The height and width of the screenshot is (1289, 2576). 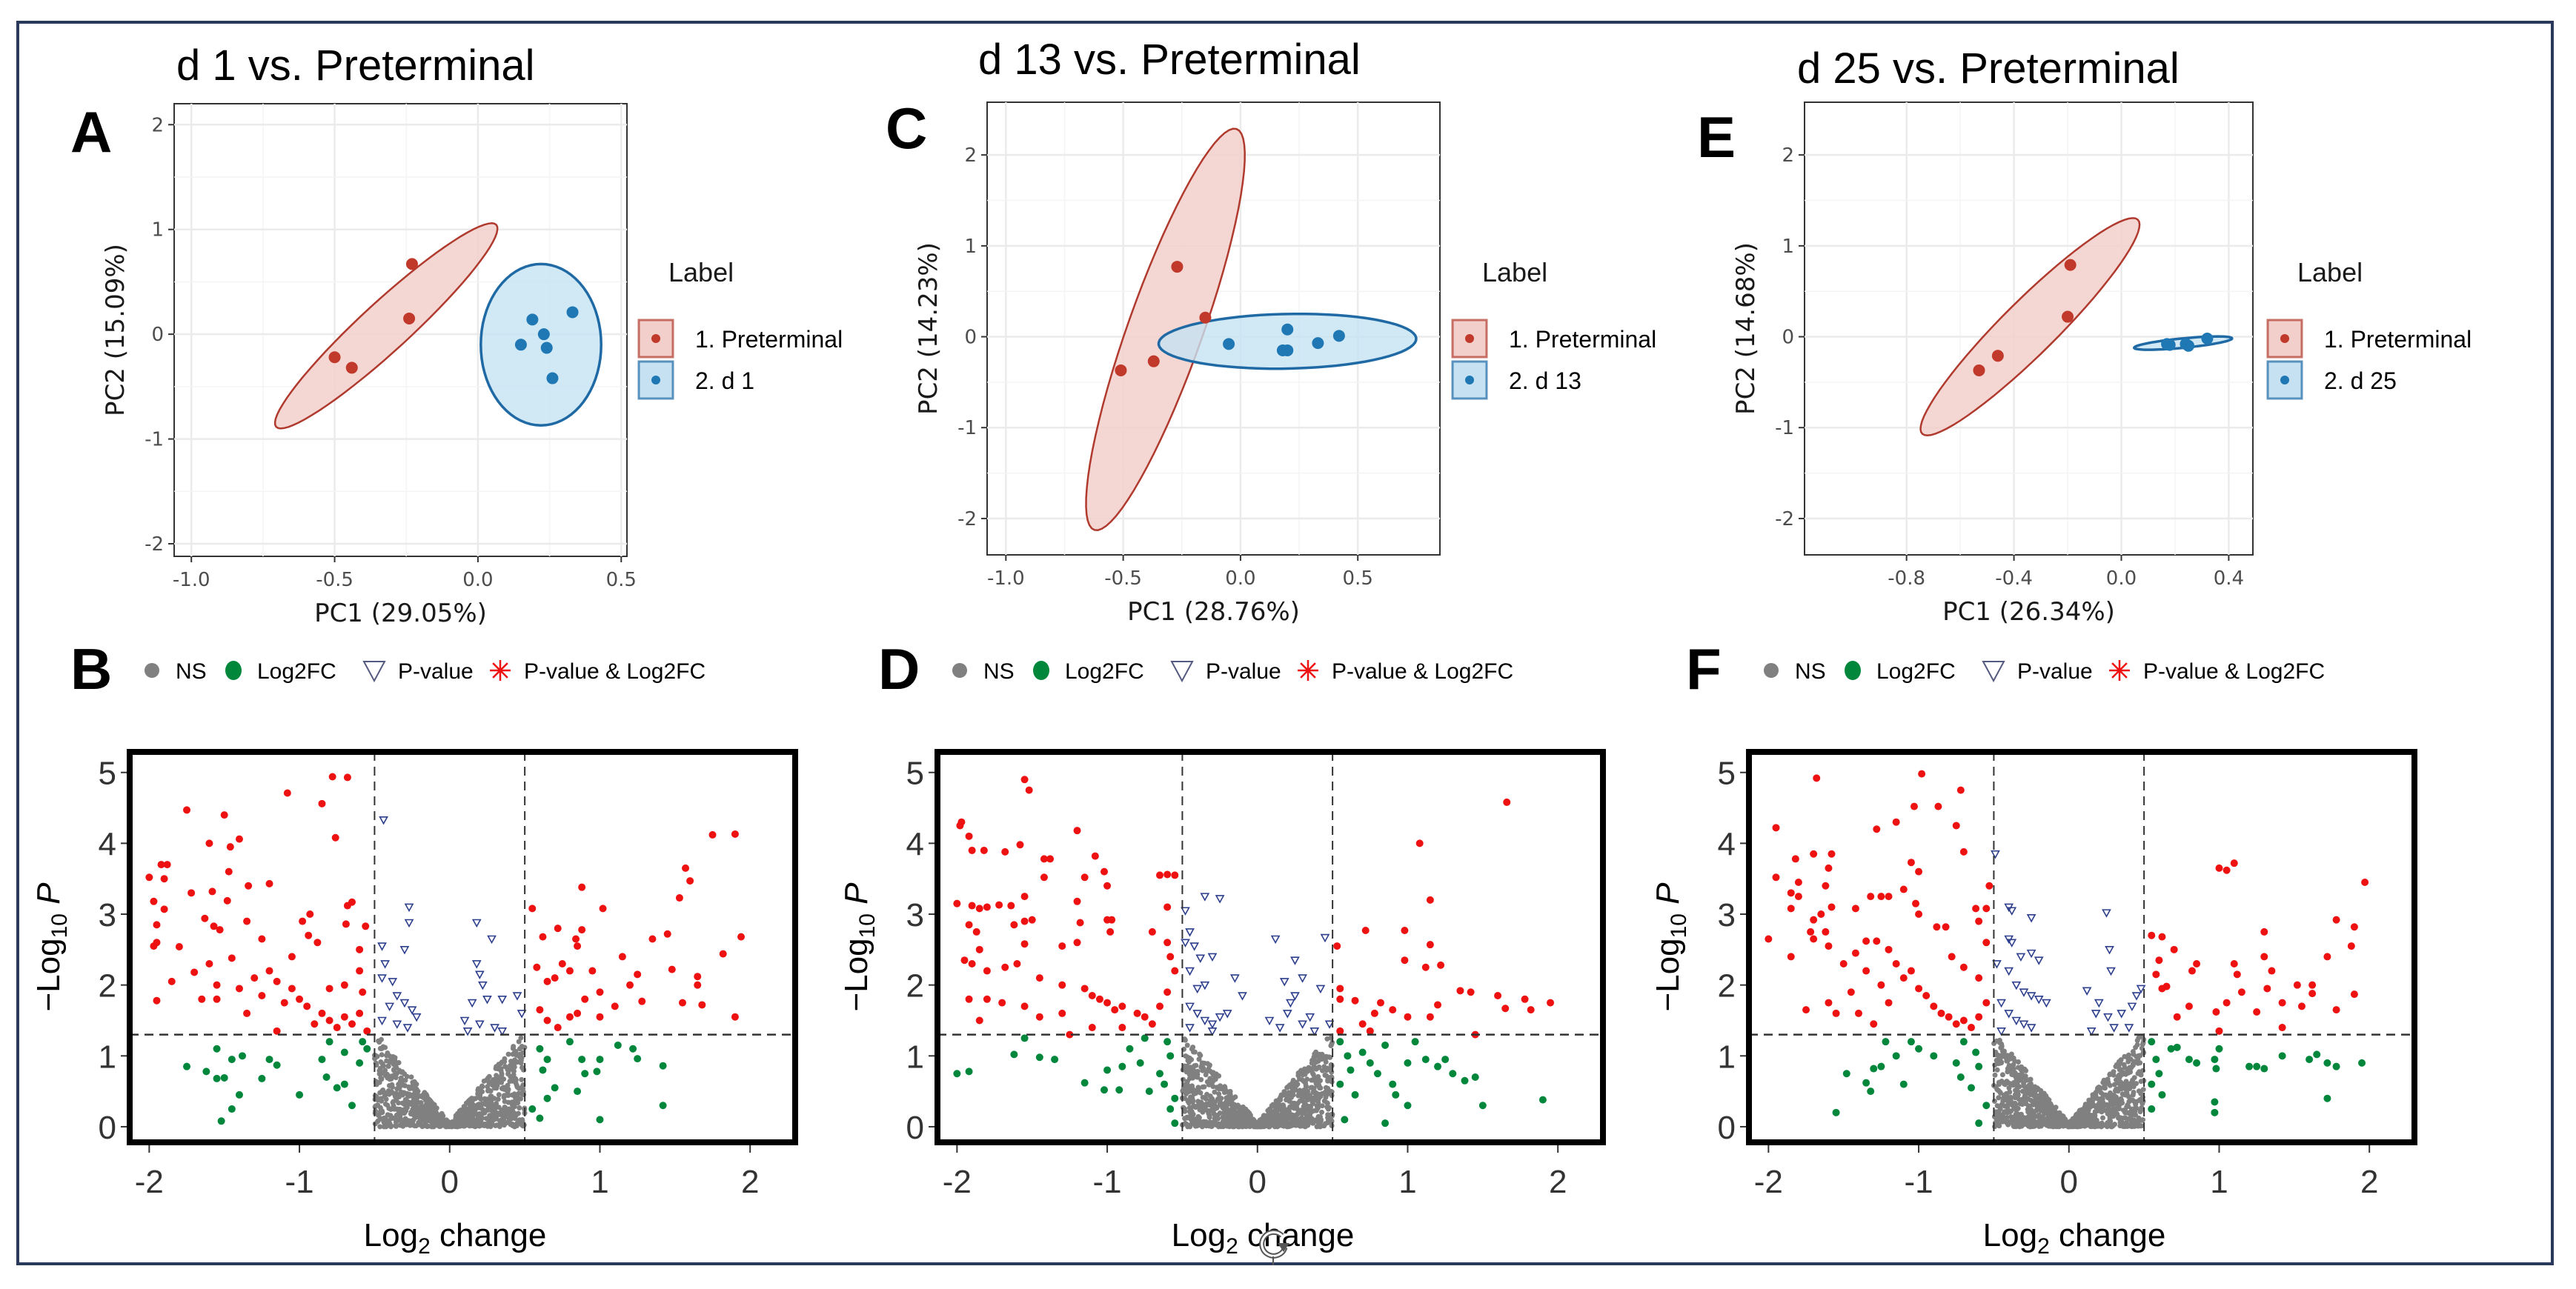 What do you see at coordinates (1422, 671) in the screenshot?
I see `volcano-legend-label: P-value & Log2FC` at bounding box center [1422, 671].